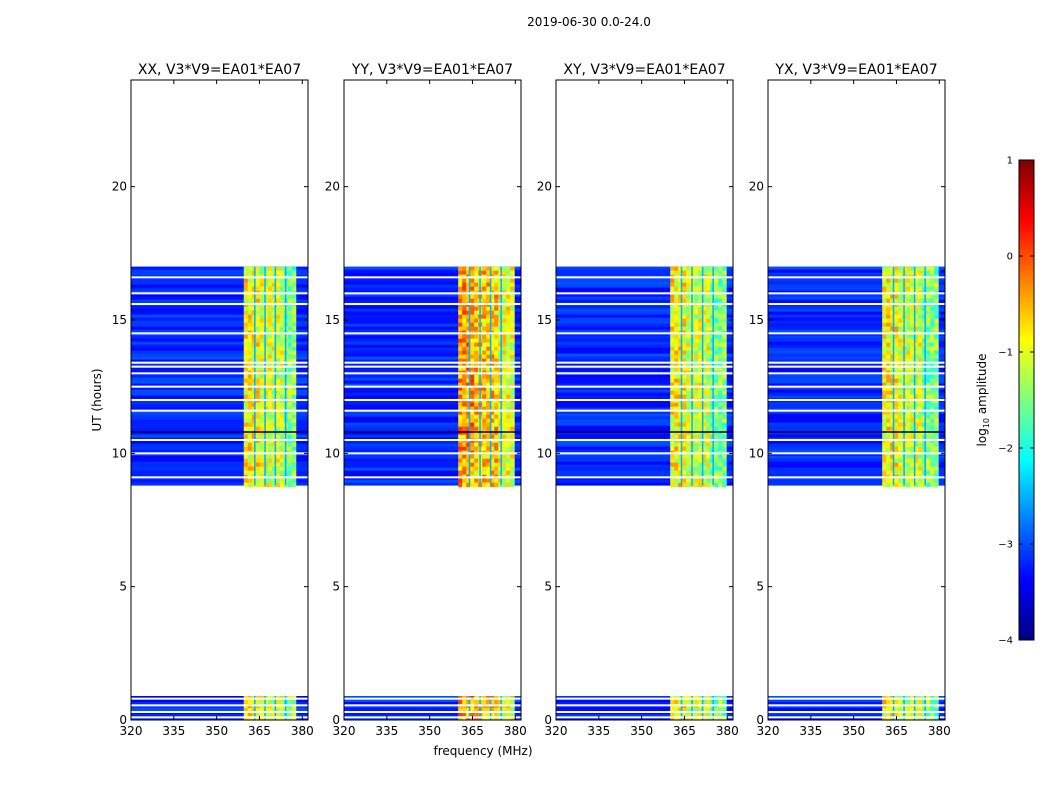  What do you see at coordinates (432, 70) in the screenshot?
I see `panel-title: YY, V3*V9=EA01*EA07` at bounding box center [432, 70].